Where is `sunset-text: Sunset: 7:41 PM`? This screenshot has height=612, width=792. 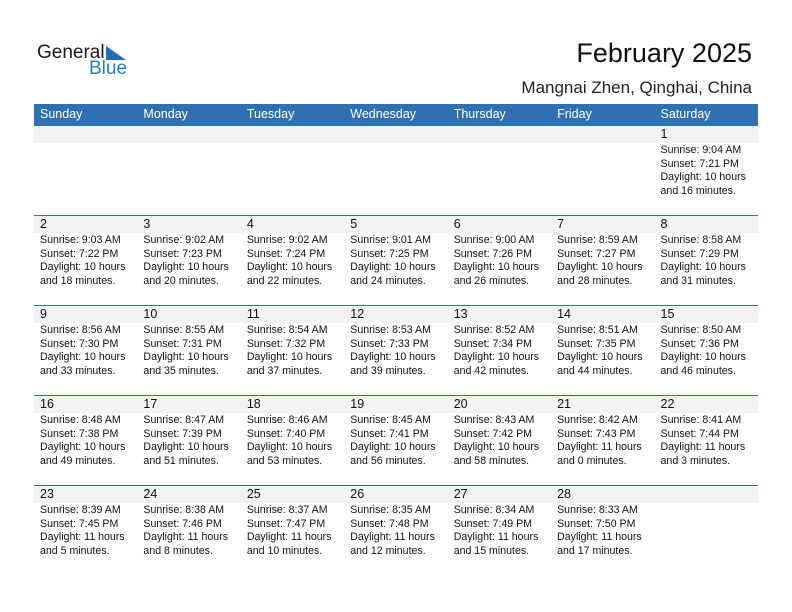 sunset-text: Sunset: 7:41 PM is located at coordinates (389, 433).